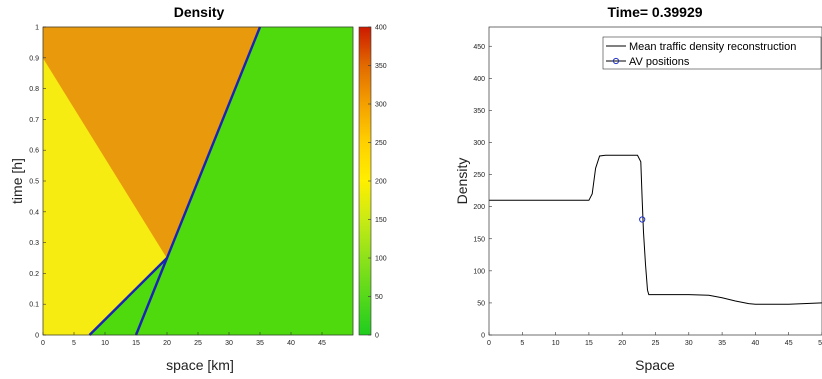  I want to click on line-y-ticks: 0 50 100 150 200 250 300 350 400 450, so click(482, 192).